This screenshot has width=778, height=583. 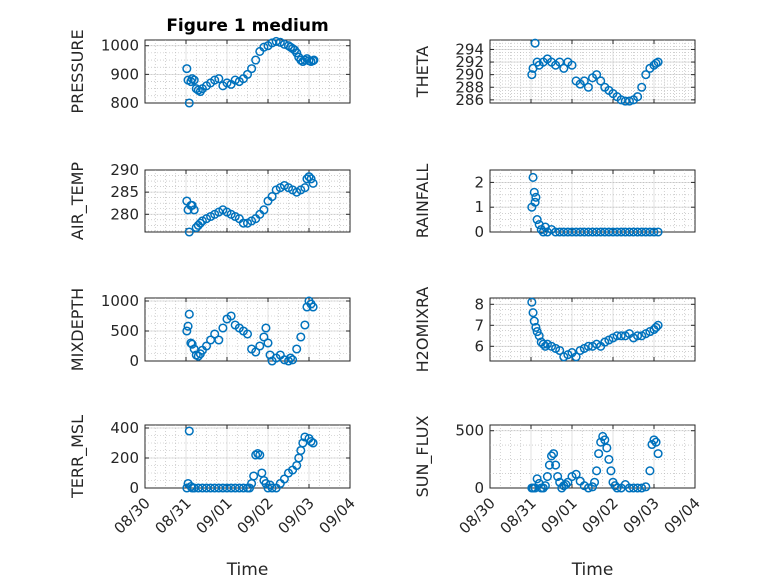 What do you see at coordinates (554, 329) in the screenshot?
I see `subplot-h2omixra: 6 7 8 H2OMIXRA` at bounding box center [554, 329].